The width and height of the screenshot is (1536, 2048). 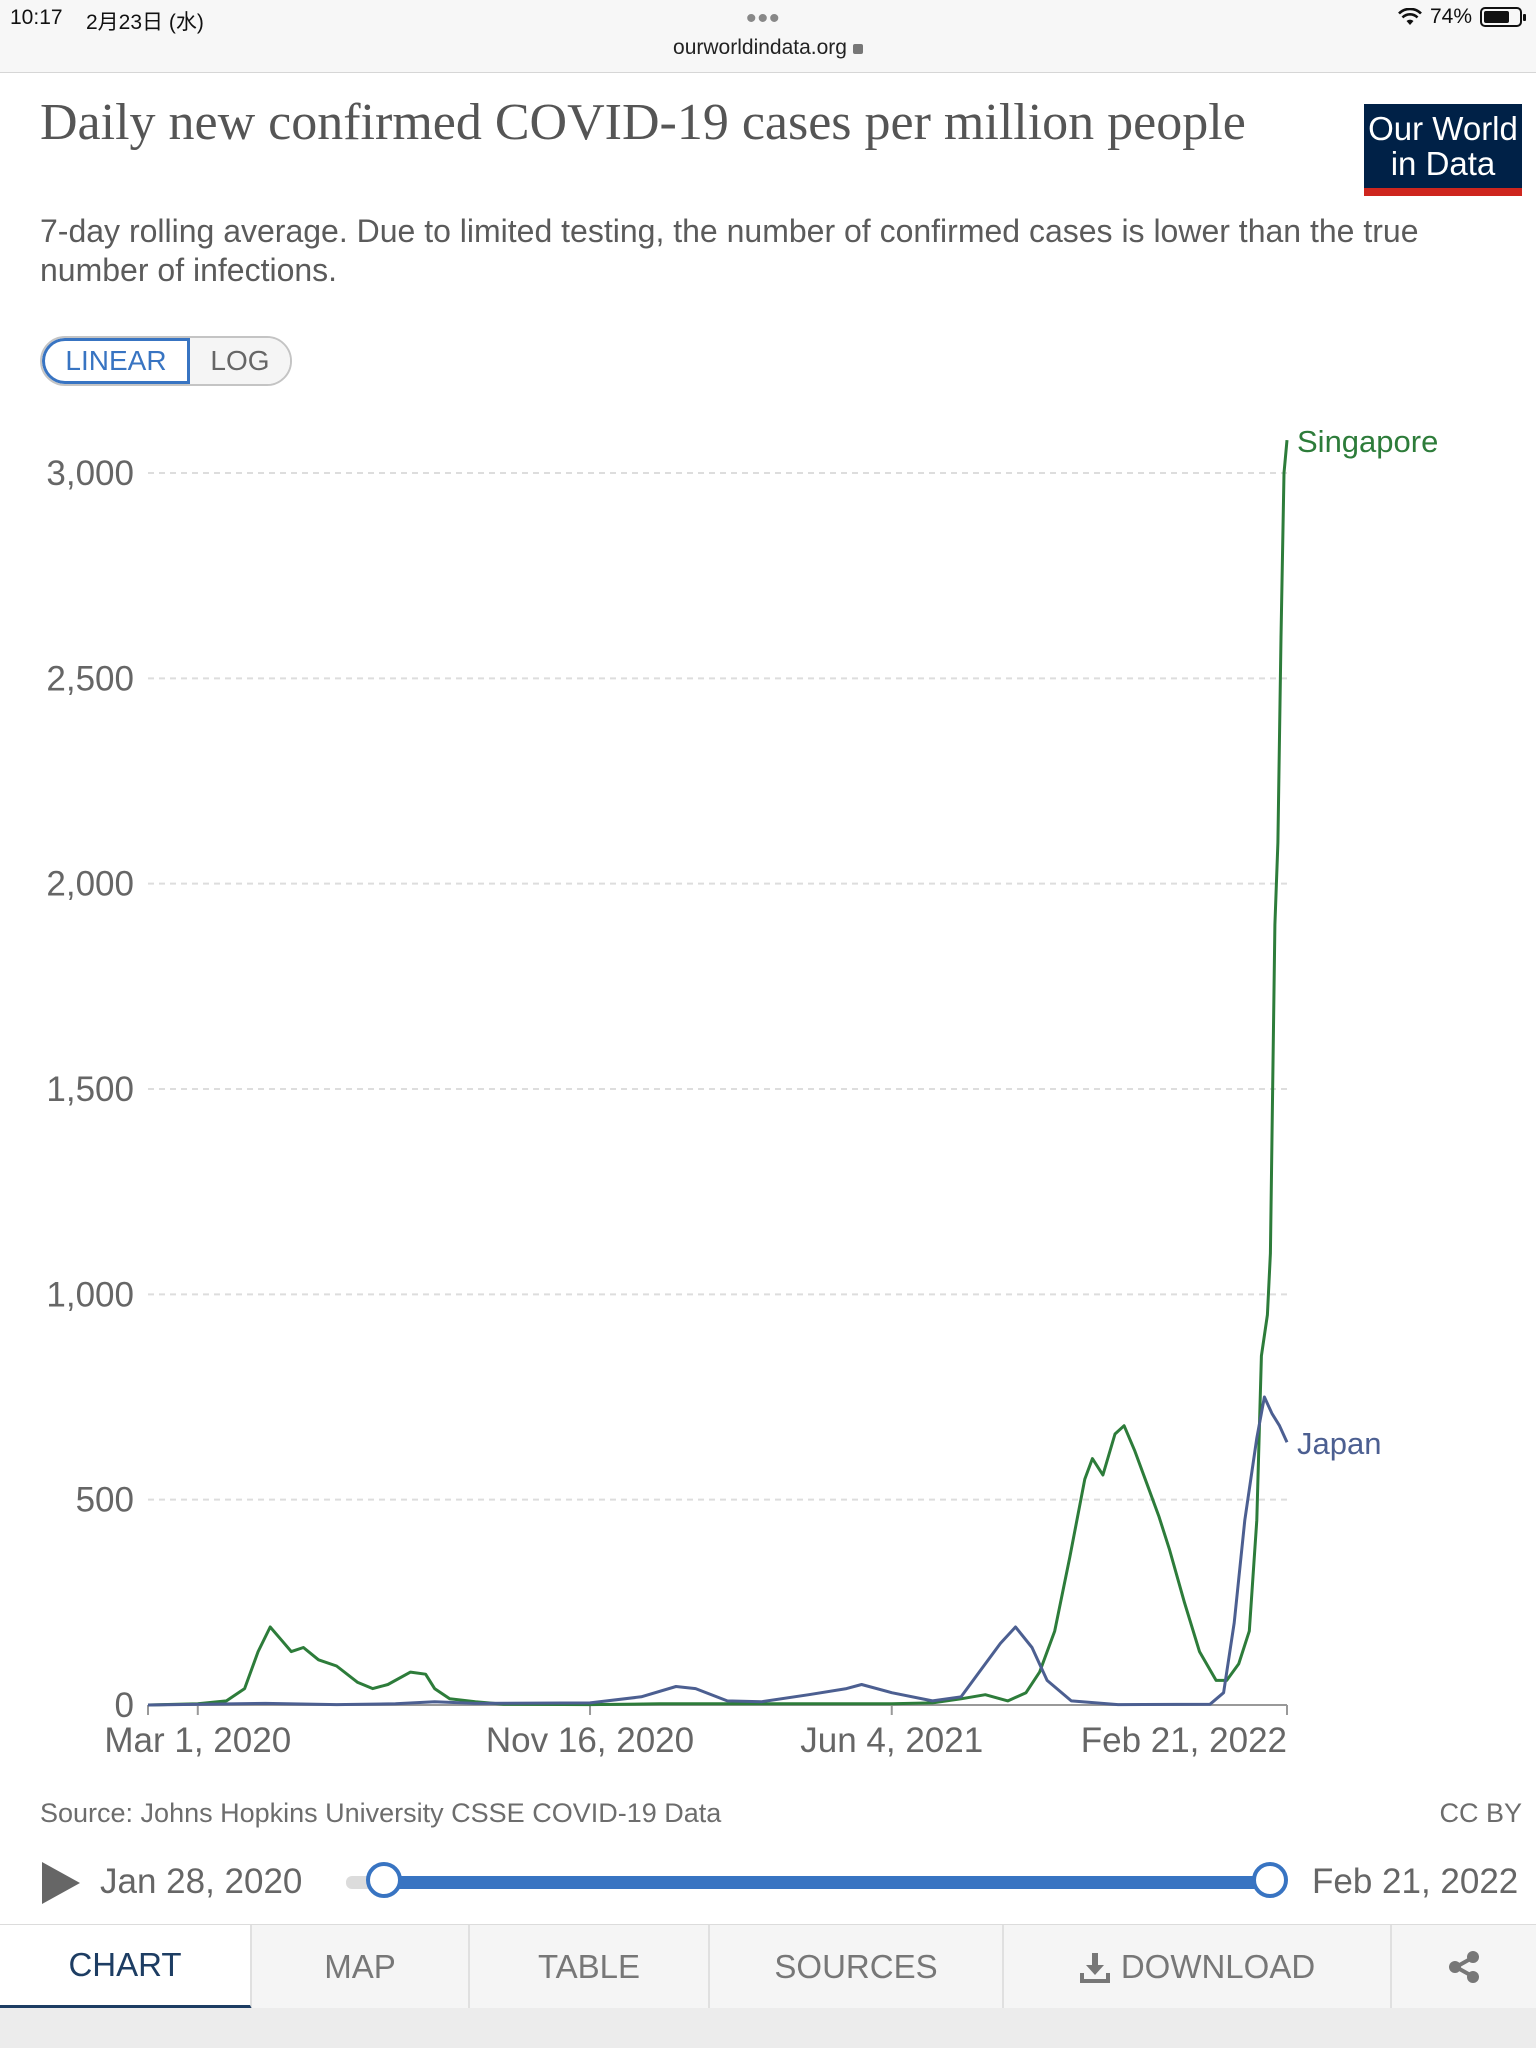 I want to click on url-bar: ourworldindata.org, so click(x=768, y=48).